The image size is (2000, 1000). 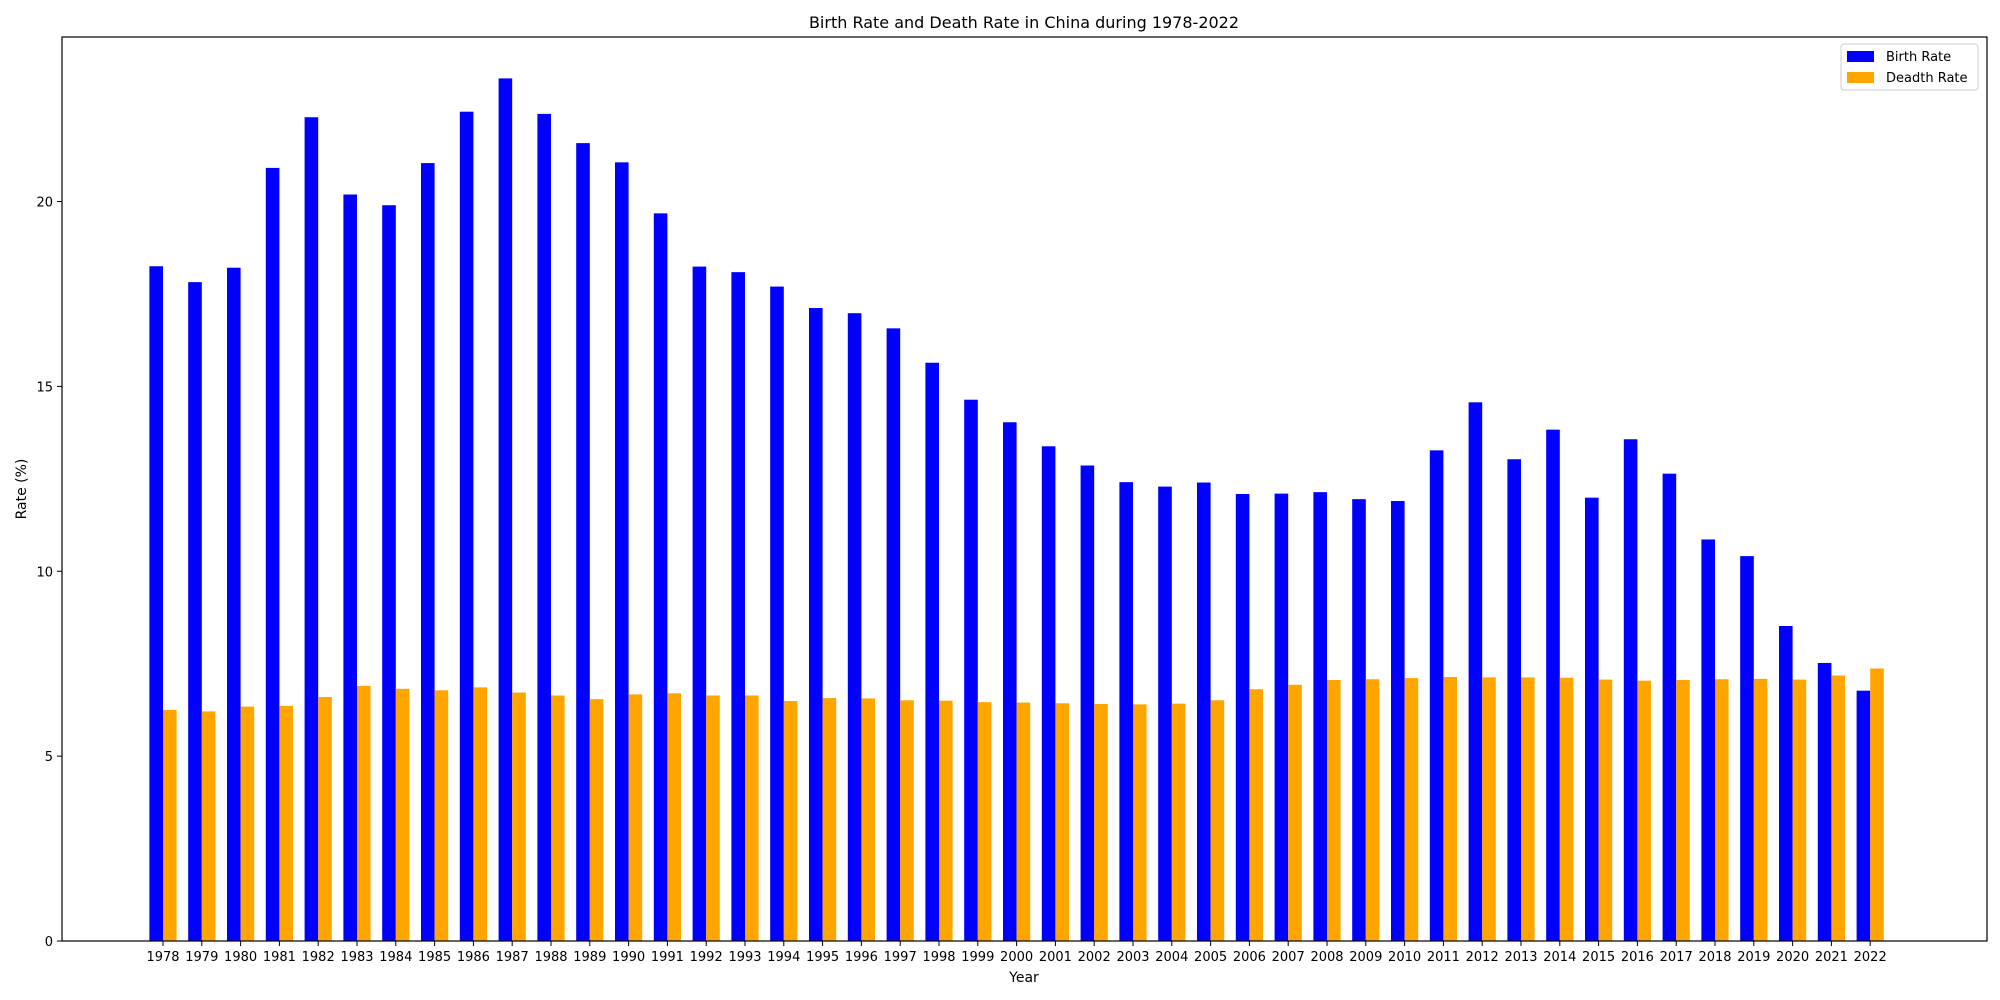 I want to click on bar-birth-rate-2016, so click(x=1630, y=690).